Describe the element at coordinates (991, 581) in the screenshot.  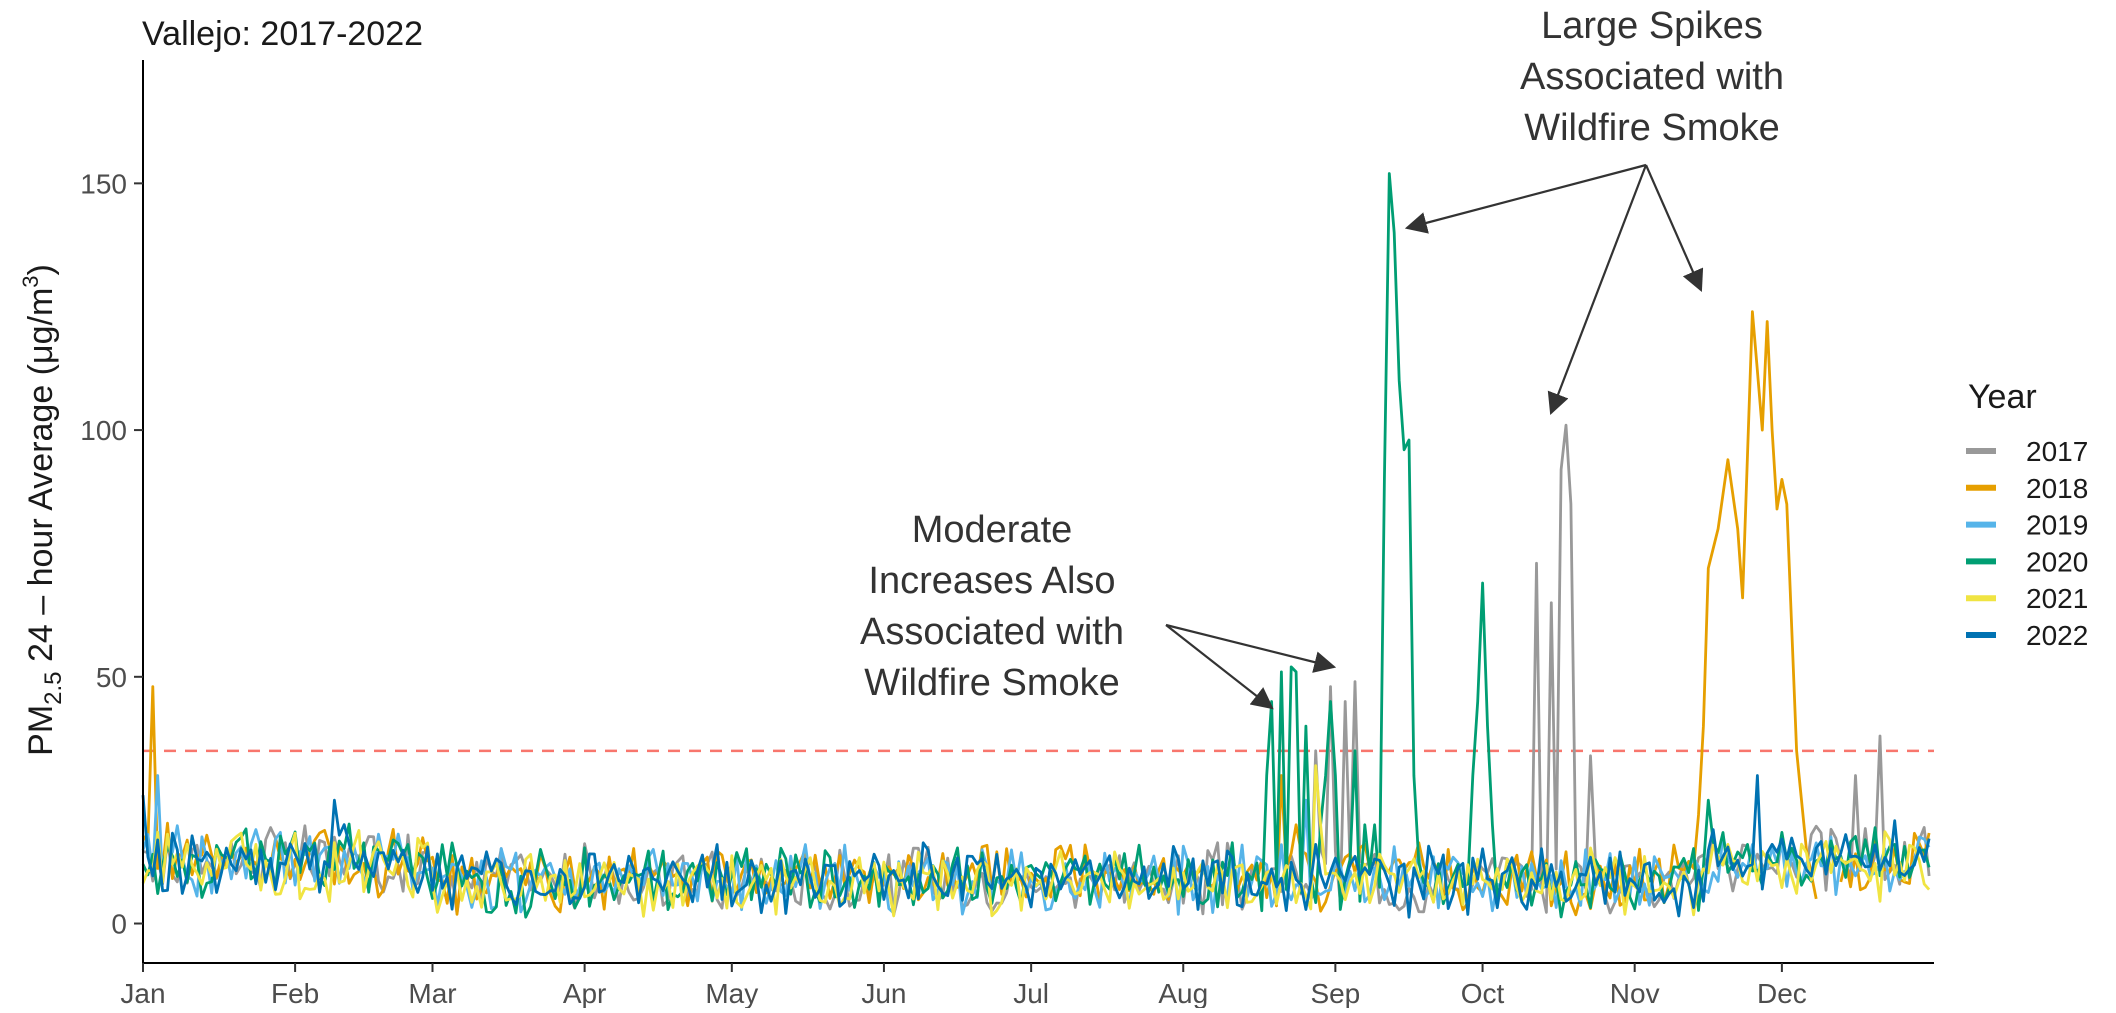
I see `annotation-moderate-increases-line: Increases Also` at that location.